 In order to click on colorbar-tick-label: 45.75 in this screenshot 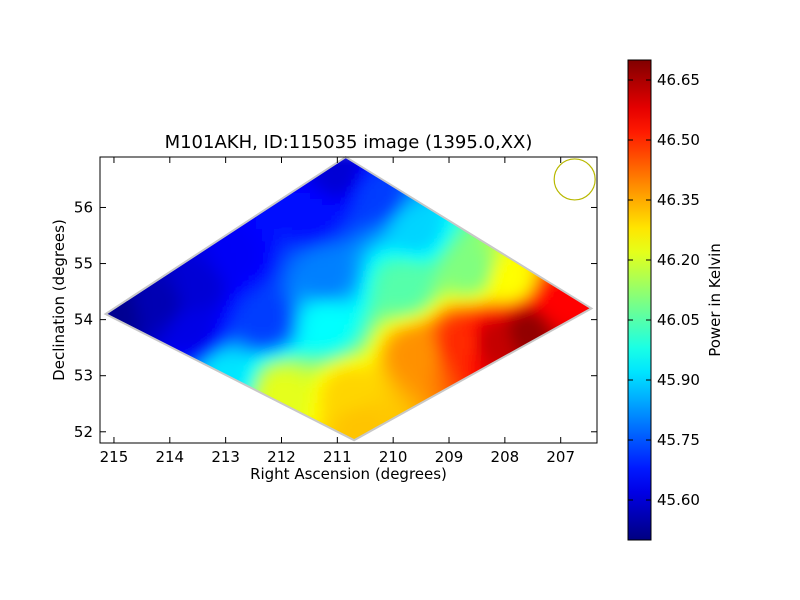, I will do `click(678, 440)`.